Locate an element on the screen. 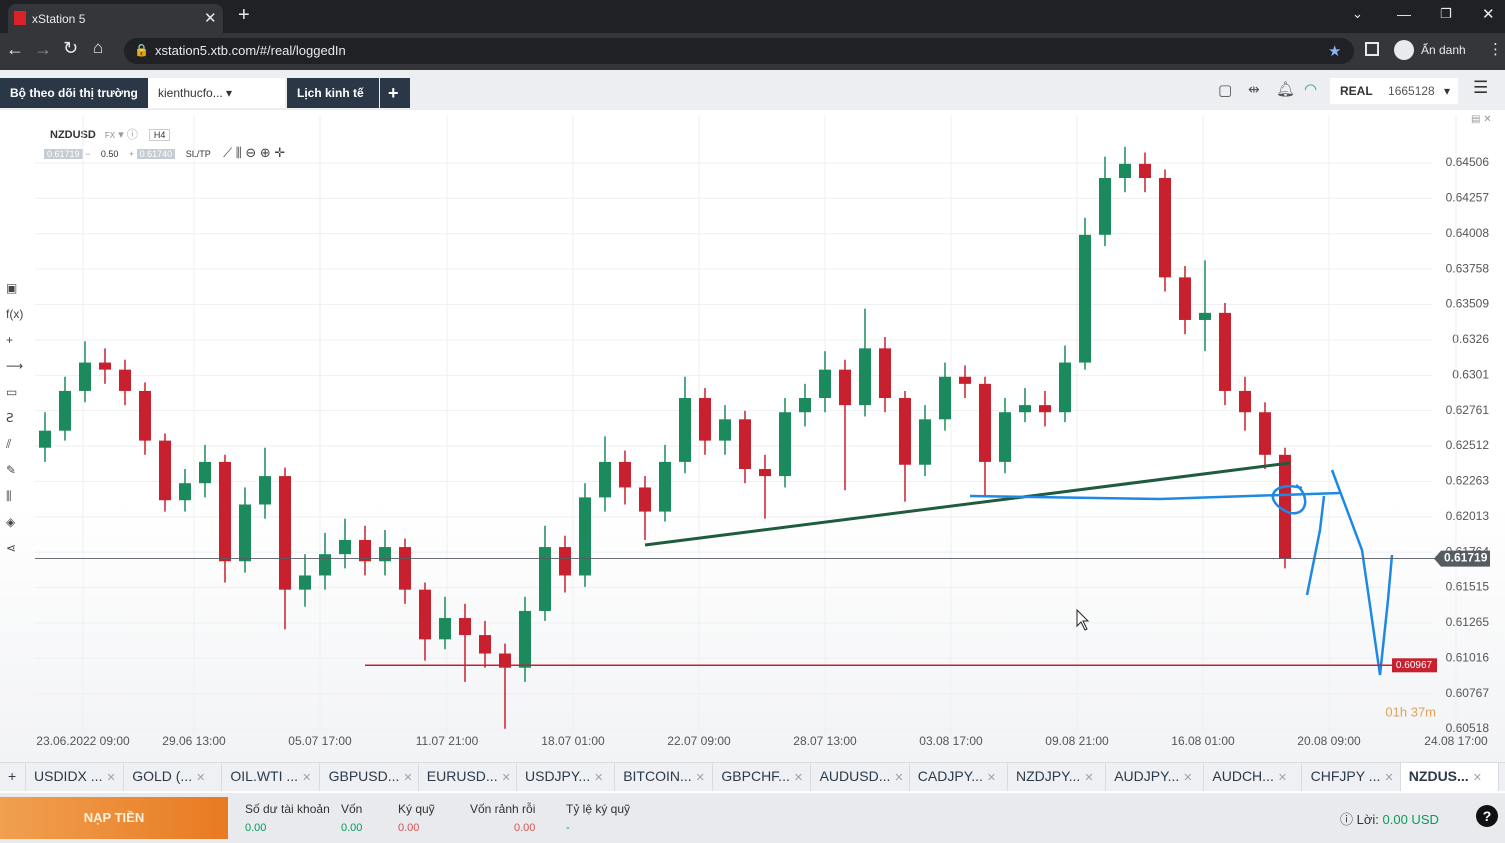  tool: ⟶ is located at coordinates (15, 366).